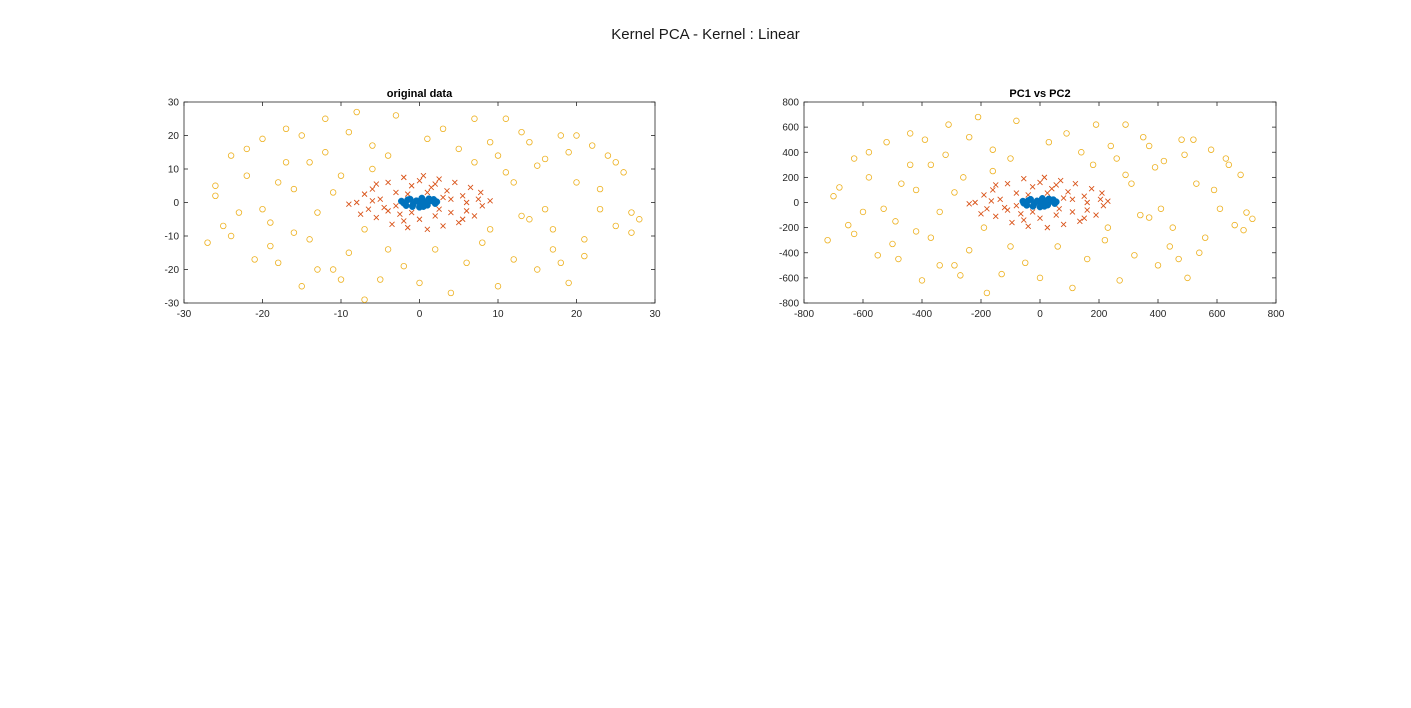  Describe the element at coordinates (262, 314) in the screenshot. I see `x-tick-label: -20` at that location.